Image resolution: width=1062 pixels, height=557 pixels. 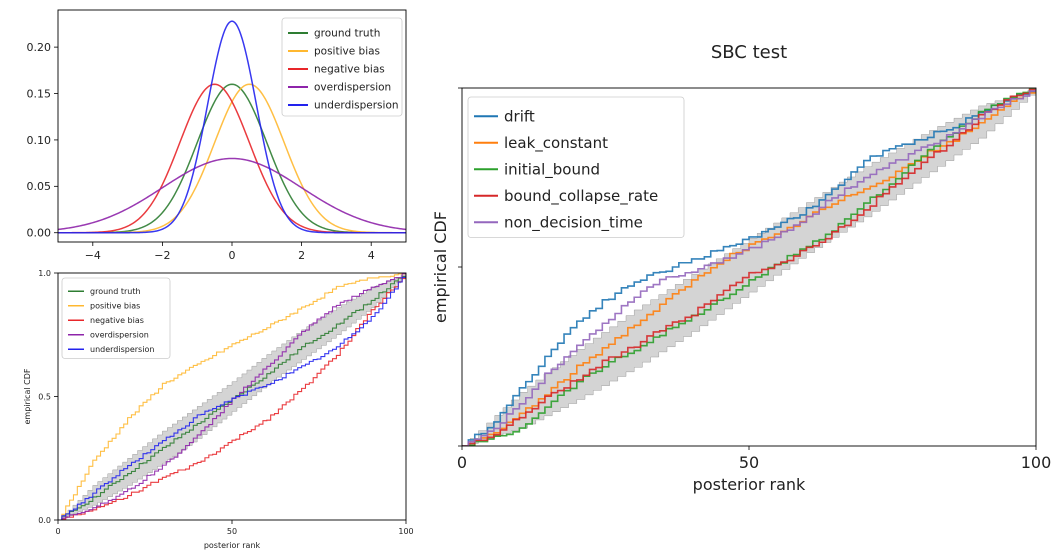 What do you see at coordinates (93, 255) in the screenshot?
I see `x-tick-label: −4` at bounding box center [93, 255].